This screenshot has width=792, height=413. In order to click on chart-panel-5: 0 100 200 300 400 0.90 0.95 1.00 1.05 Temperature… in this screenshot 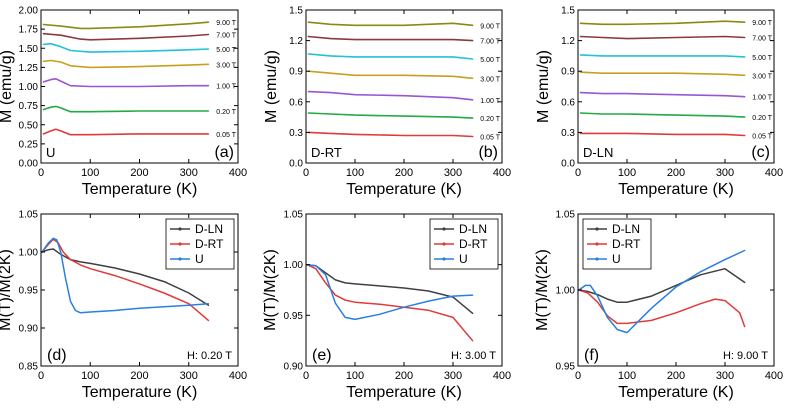, I will do `click(386, 306)`.